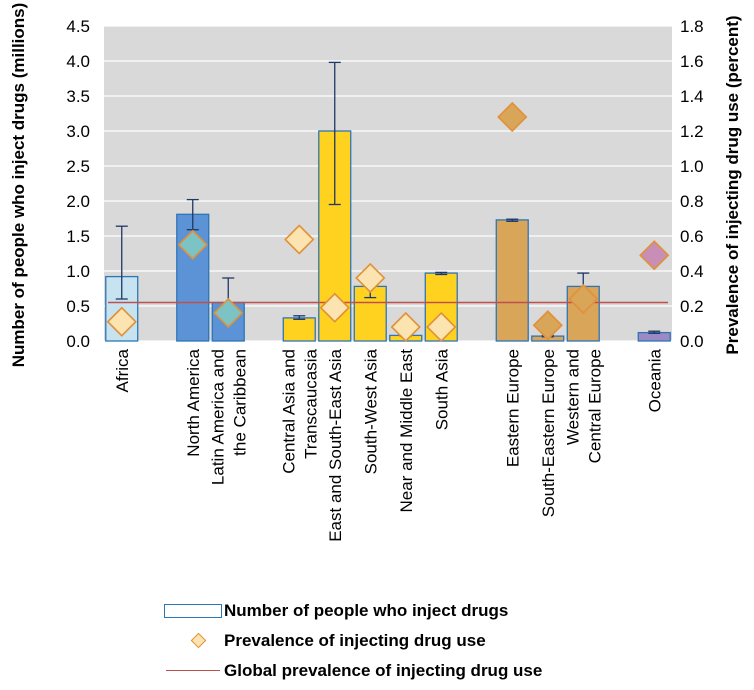 This screenshot has width=754, height=690. I want to click on category-label: Eastern Europe, so click(512, 408).